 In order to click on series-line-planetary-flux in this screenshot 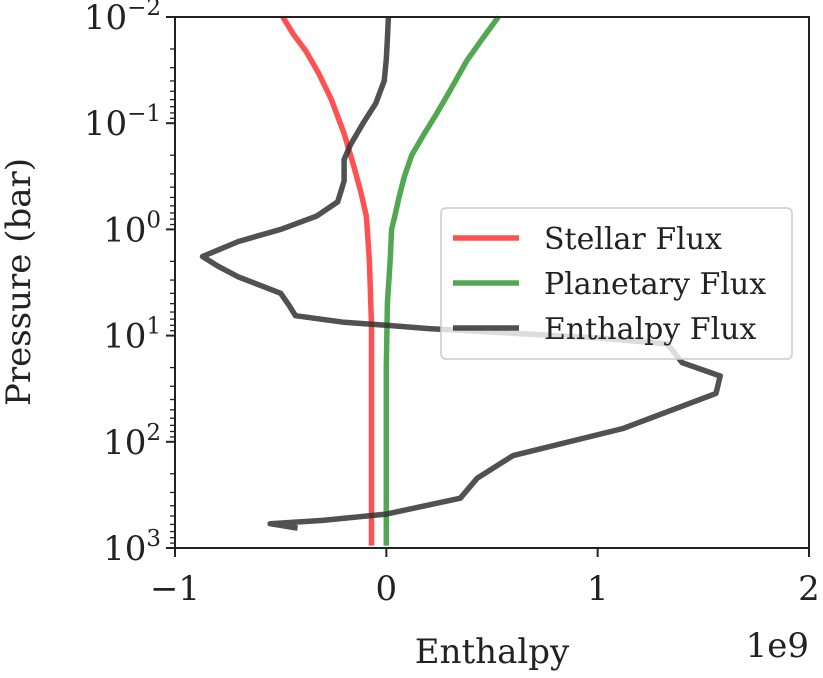, I will do `click(442, 280)`.